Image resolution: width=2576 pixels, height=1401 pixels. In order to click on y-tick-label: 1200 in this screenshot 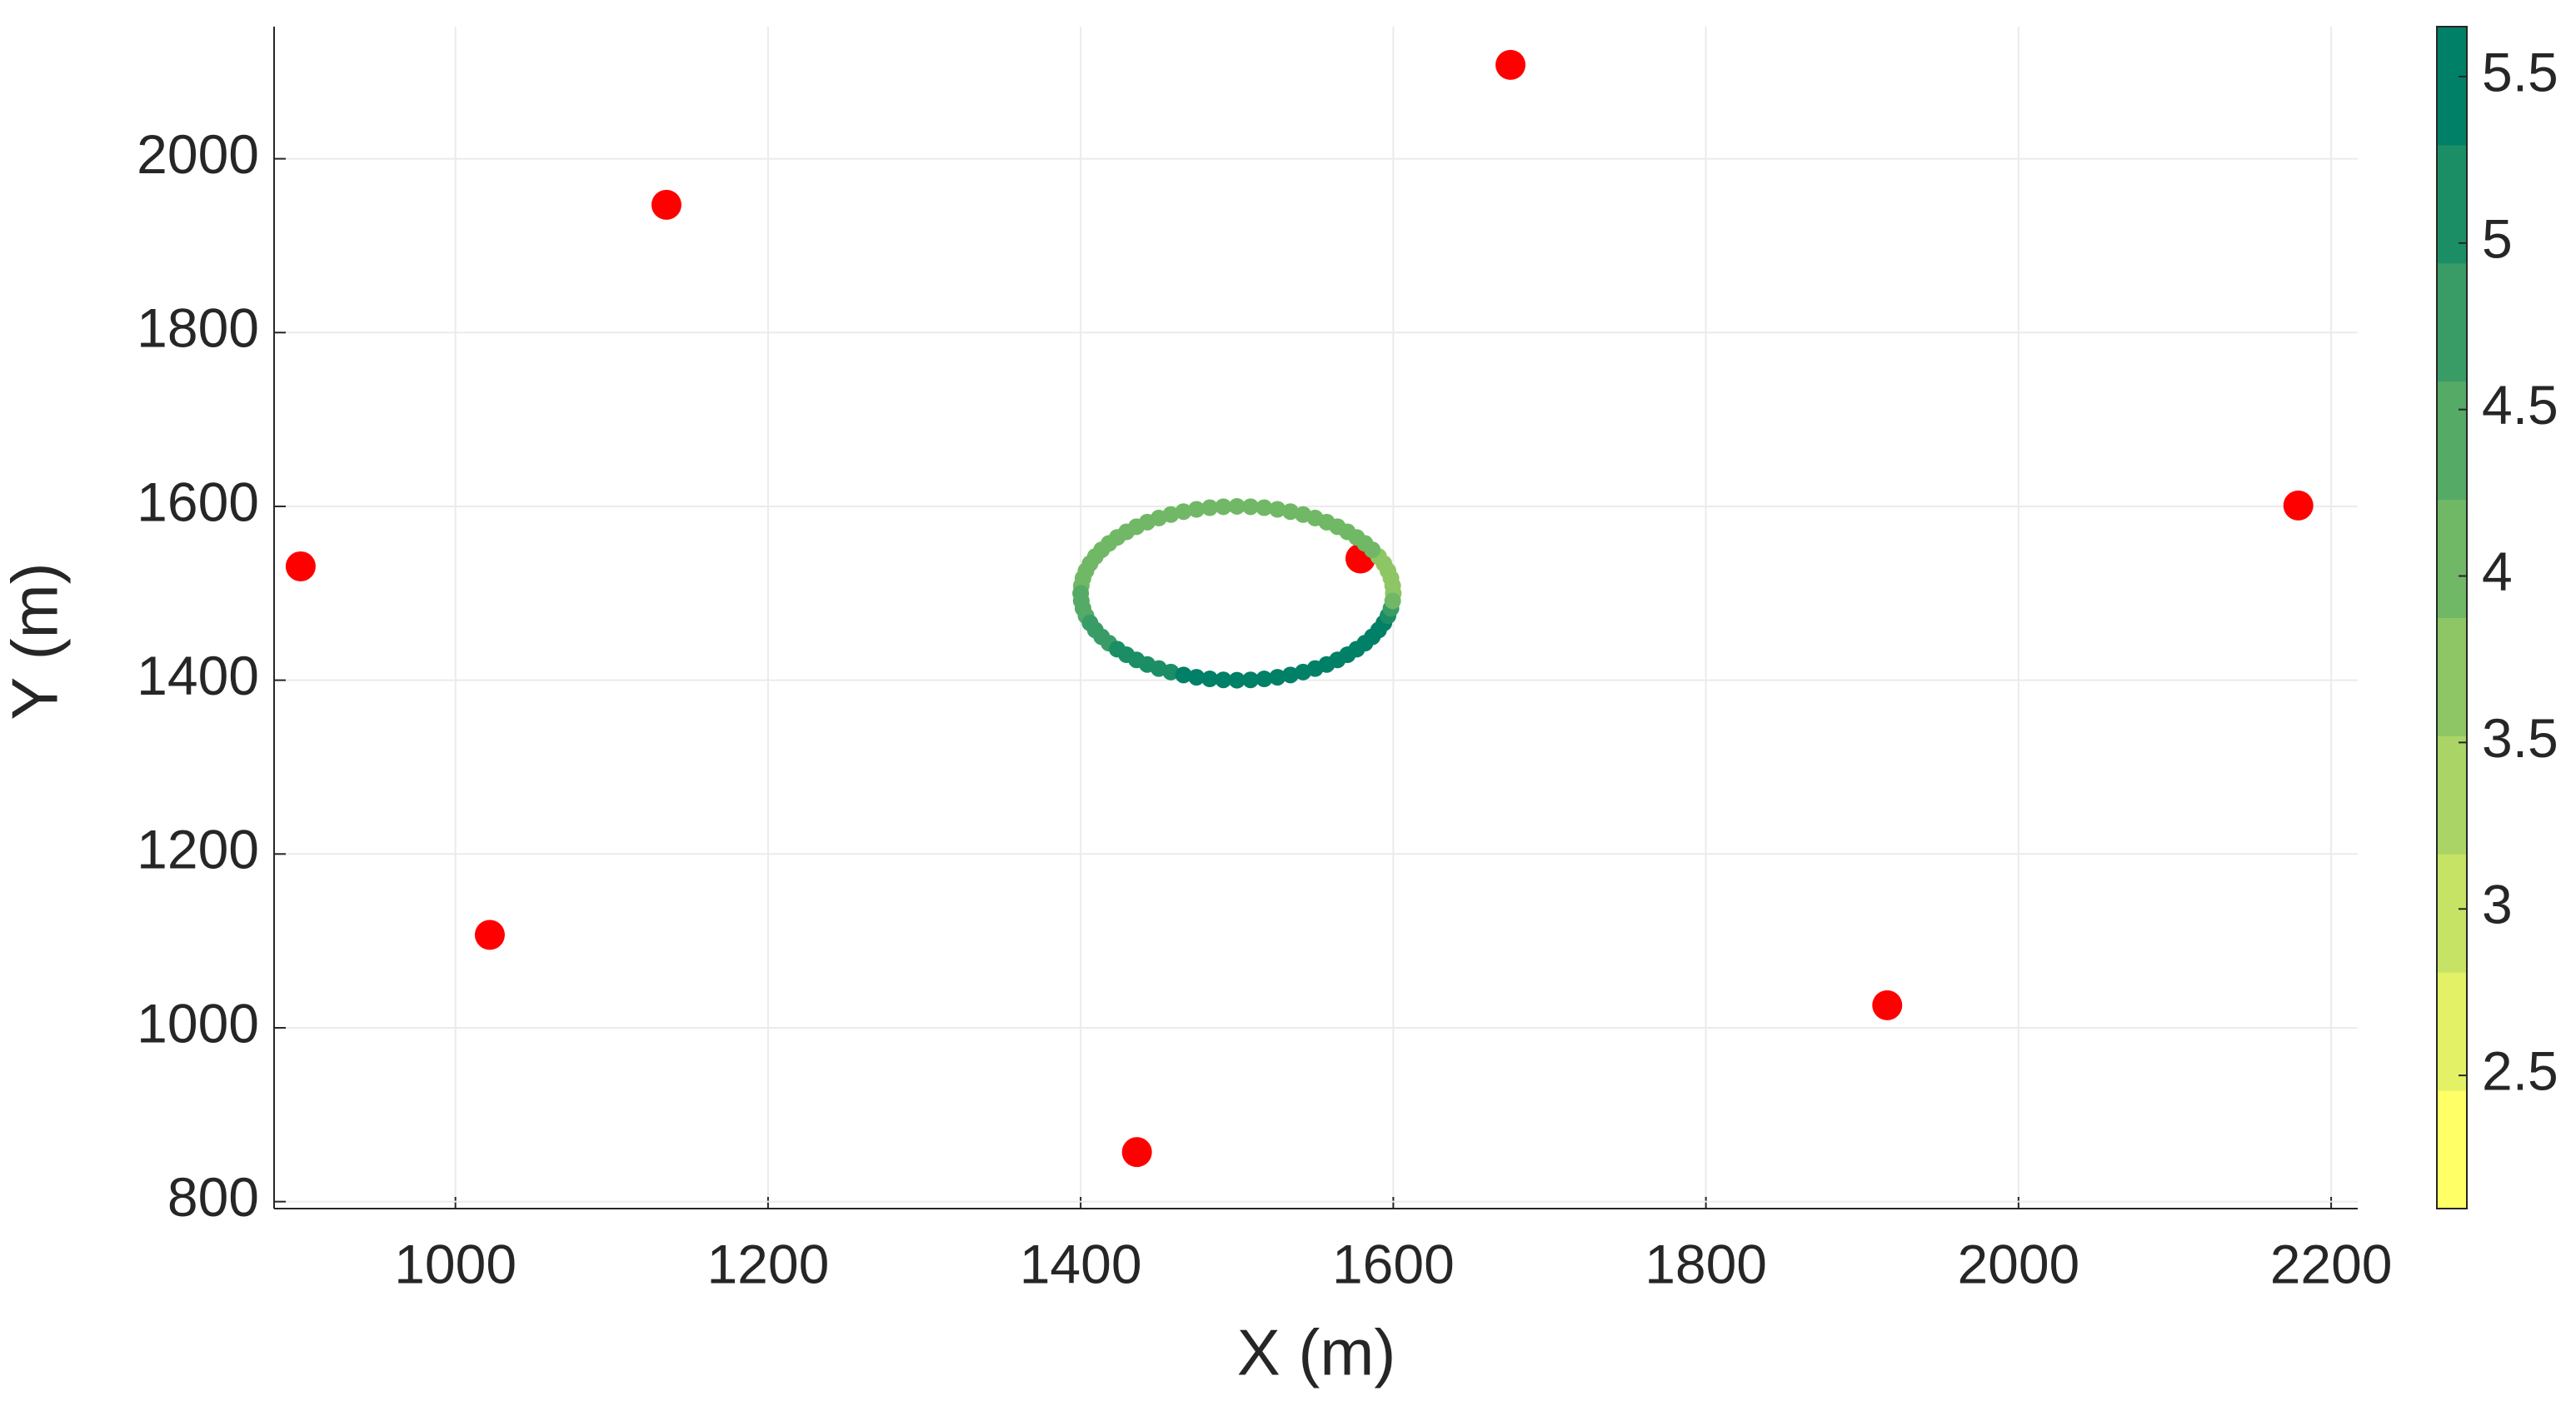, I will do `click(198, 849)`.